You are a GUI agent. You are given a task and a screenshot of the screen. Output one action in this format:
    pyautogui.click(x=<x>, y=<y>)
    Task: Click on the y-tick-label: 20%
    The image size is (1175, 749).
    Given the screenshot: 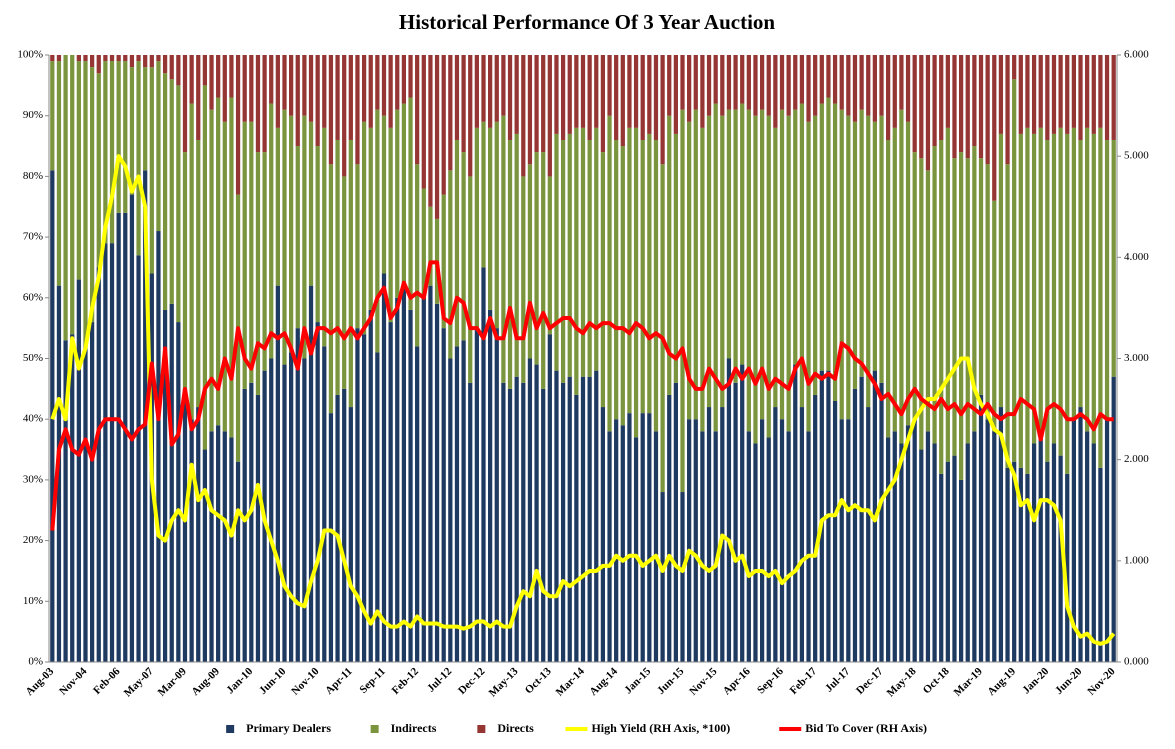 What is the action you would take?
    pyautogui.click(x=33, y=540)
    